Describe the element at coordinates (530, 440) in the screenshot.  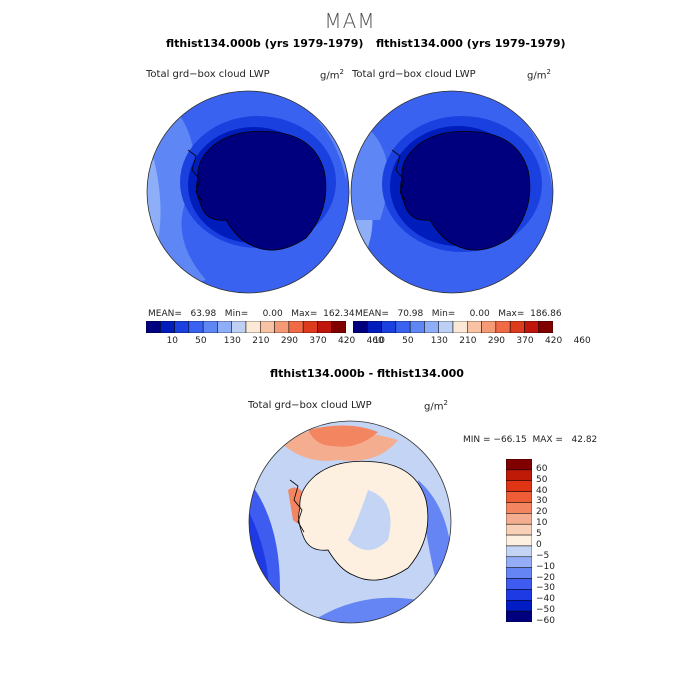
I see `diff-stats: MIN = −66.15 MAX = 42.82` at that location.